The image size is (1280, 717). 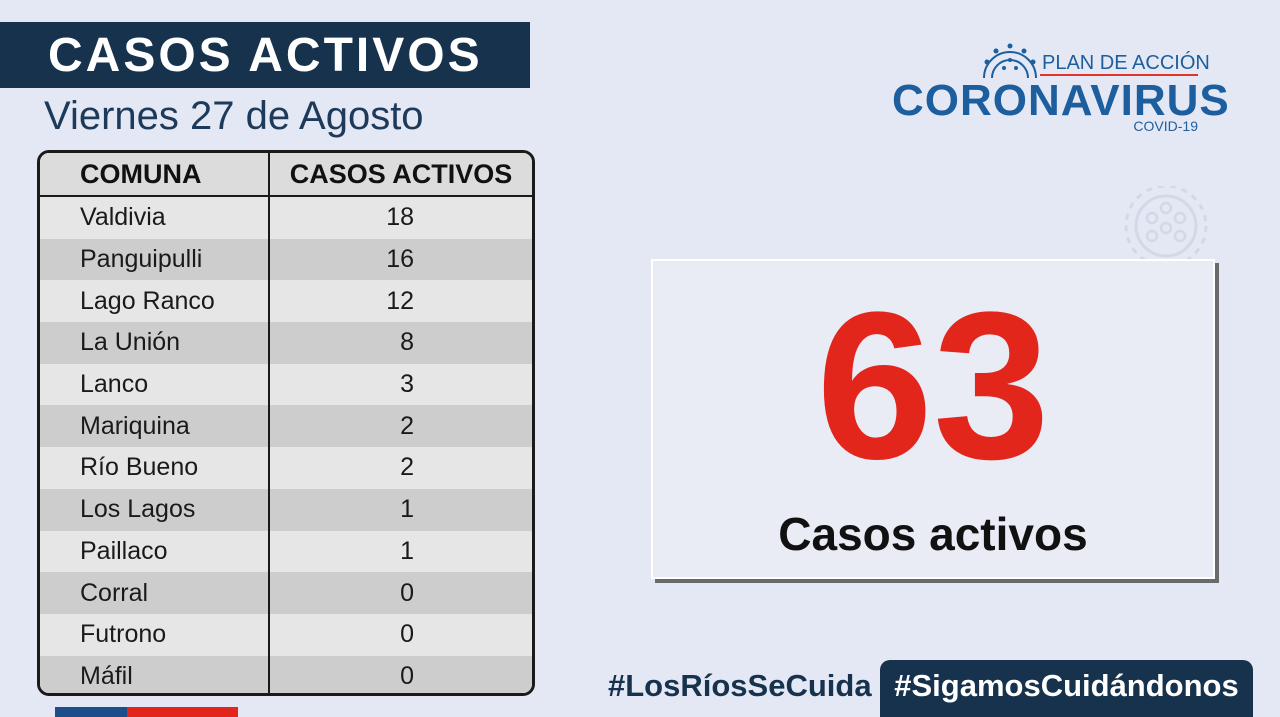 I want to click on flag-stripe-blue, so click(x=91, y=712).